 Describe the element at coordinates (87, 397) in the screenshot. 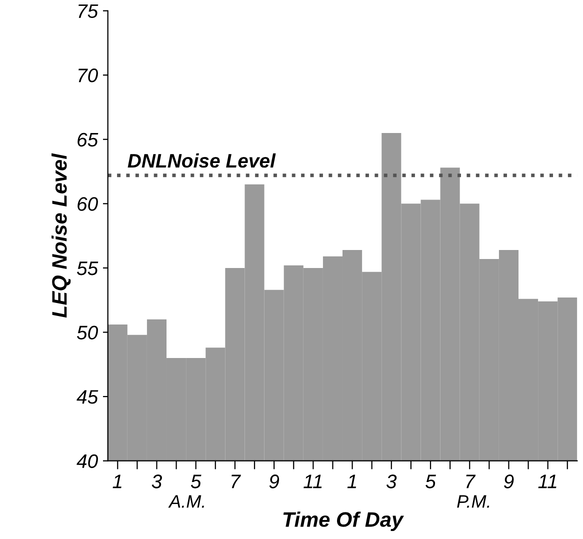

I see `y-tick-label: 45` at that location.